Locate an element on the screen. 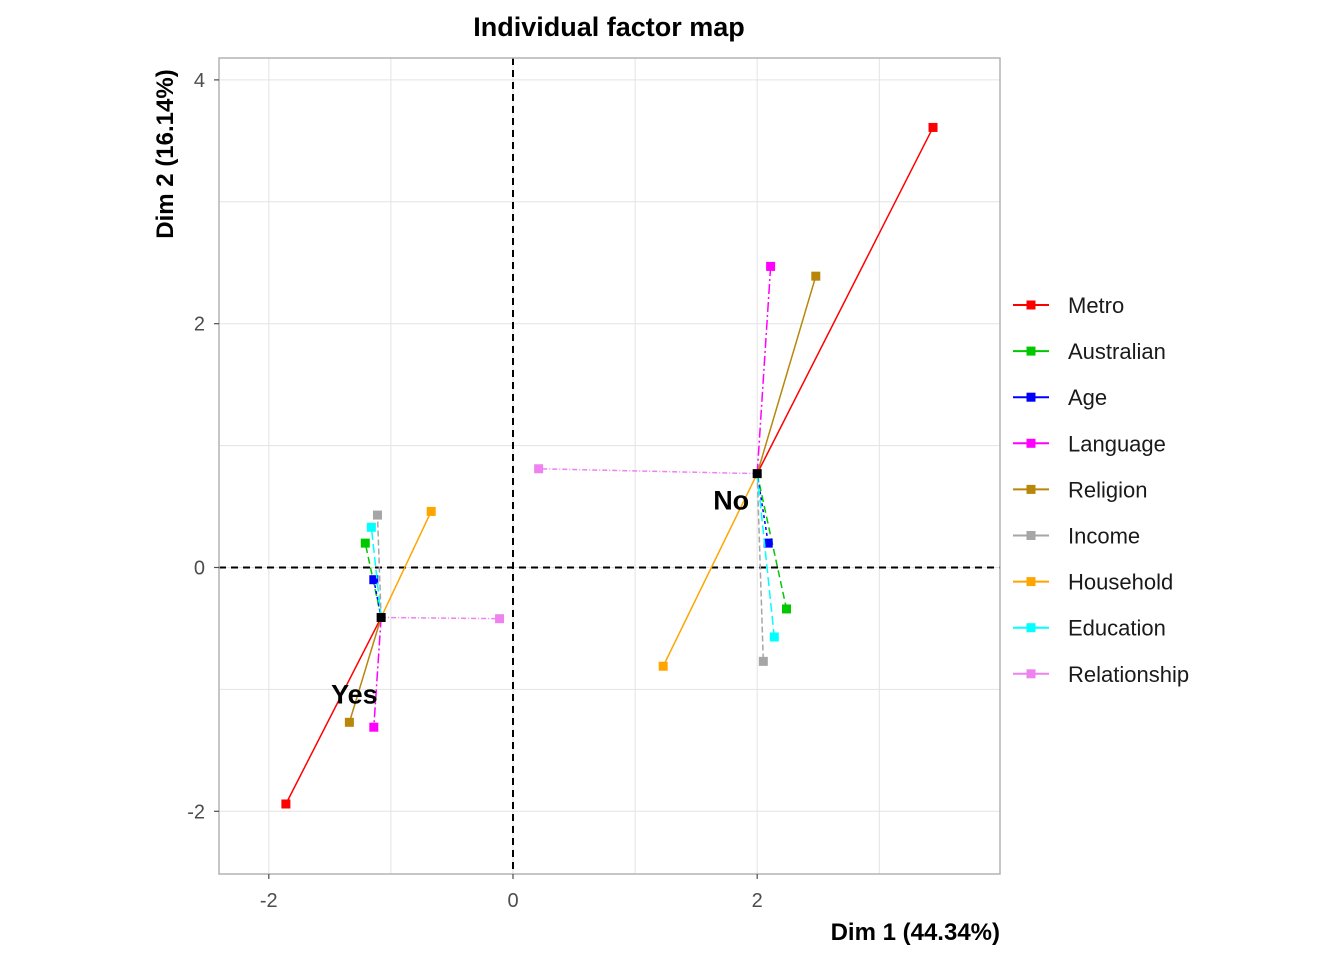  legend-item-education: Education is located at coordinates (1089, 628).